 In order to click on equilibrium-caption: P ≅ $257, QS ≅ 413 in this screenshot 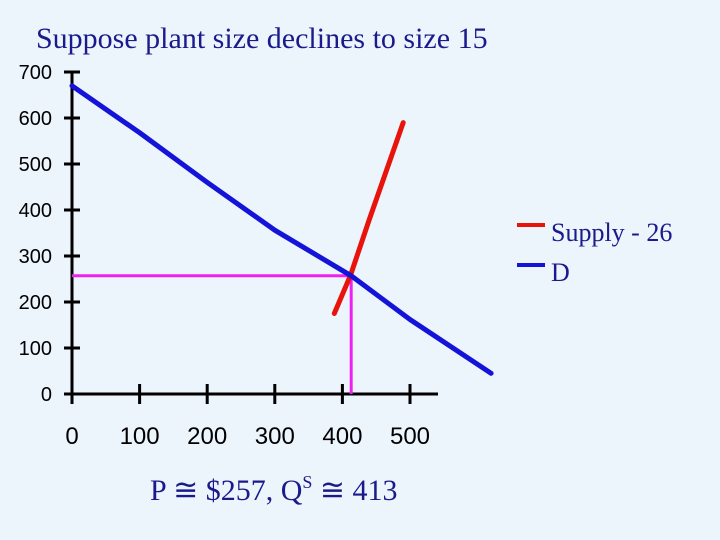, I will do `click(274, 489)`.